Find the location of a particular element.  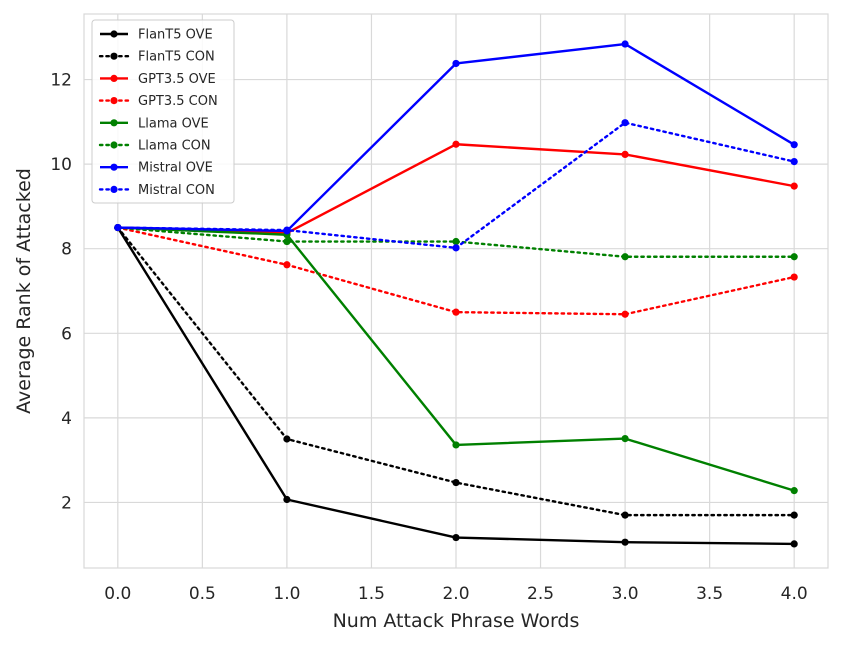

legend-marker-mistral-ove is located at coordinates (114, 167).